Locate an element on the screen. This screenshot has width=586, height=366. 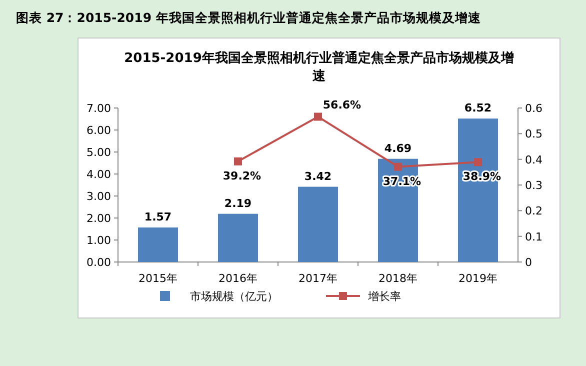
data-label: 56.6% is located at coordinates (342, 105).